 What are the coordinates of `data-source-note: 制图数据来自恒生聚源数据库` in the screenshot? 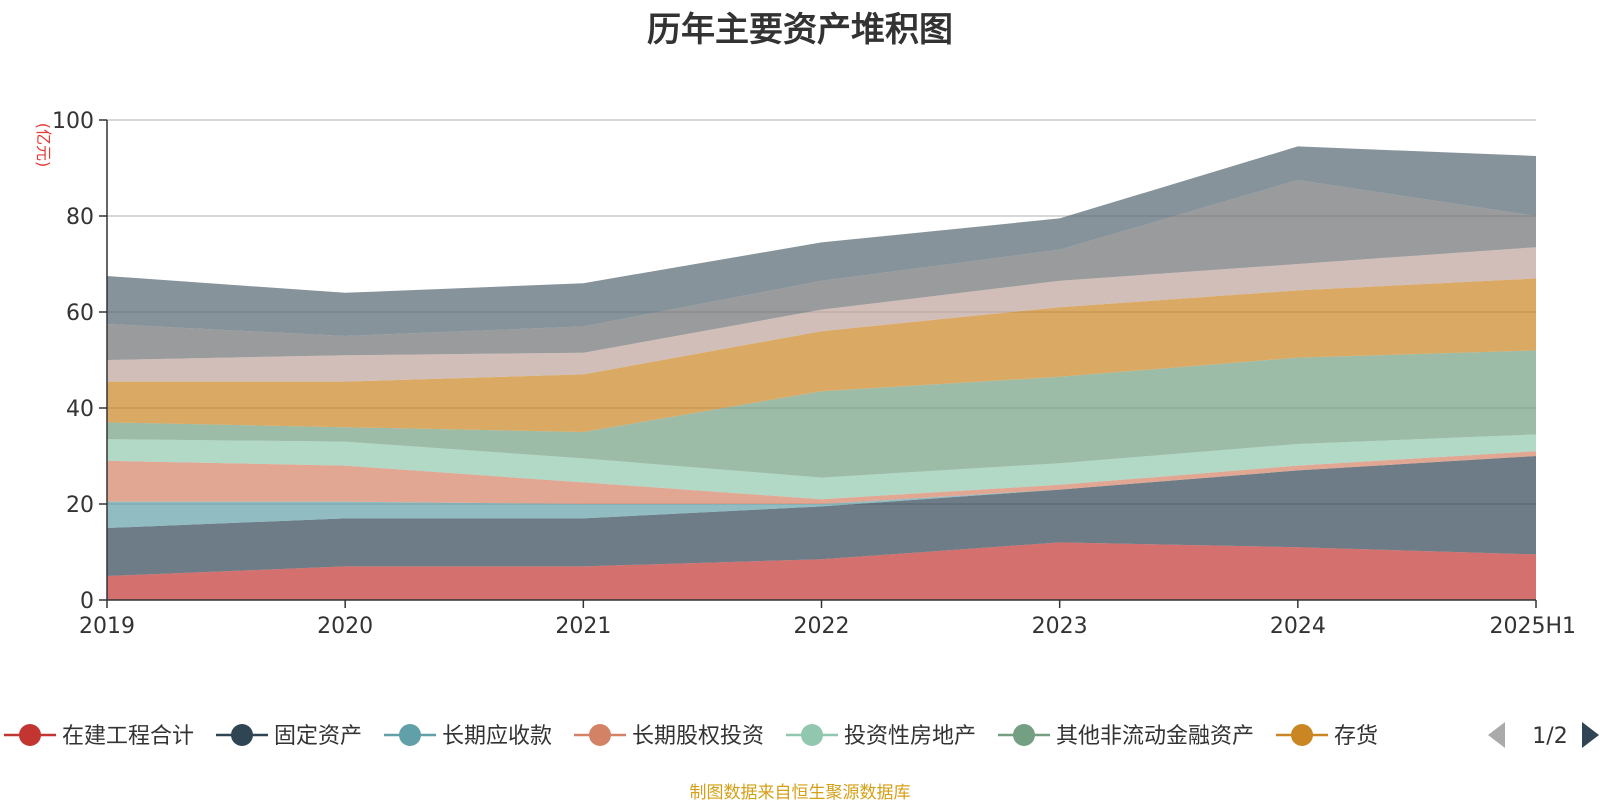 It's located at (800, 793).